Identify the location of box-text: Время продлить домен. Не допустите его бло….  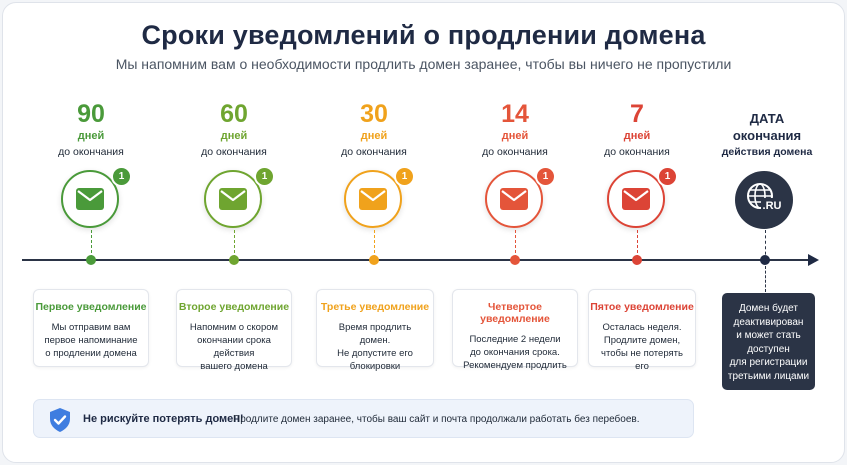
(375, 347).